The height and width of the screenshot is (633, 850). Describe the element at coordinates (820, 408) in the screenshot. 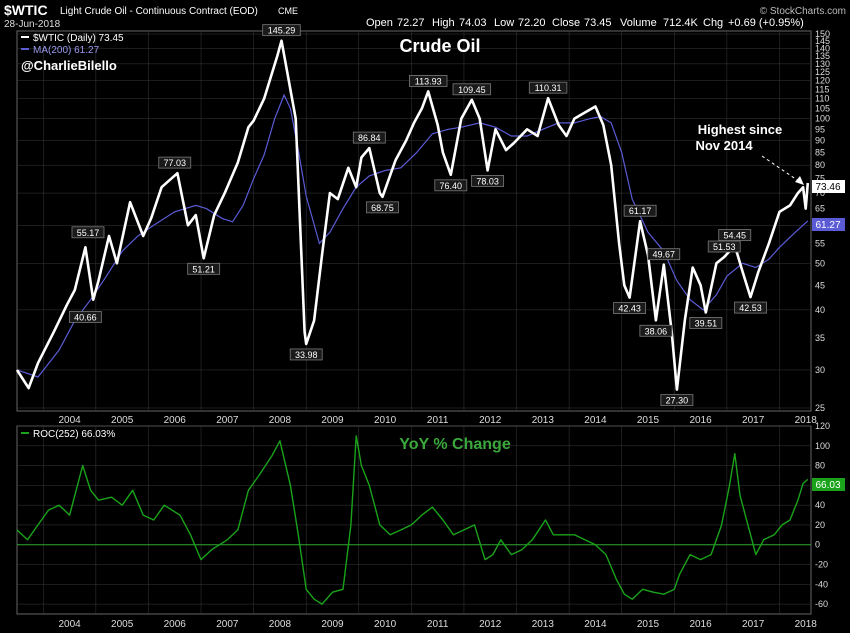

I see `price-y-tick: 25` at that location.